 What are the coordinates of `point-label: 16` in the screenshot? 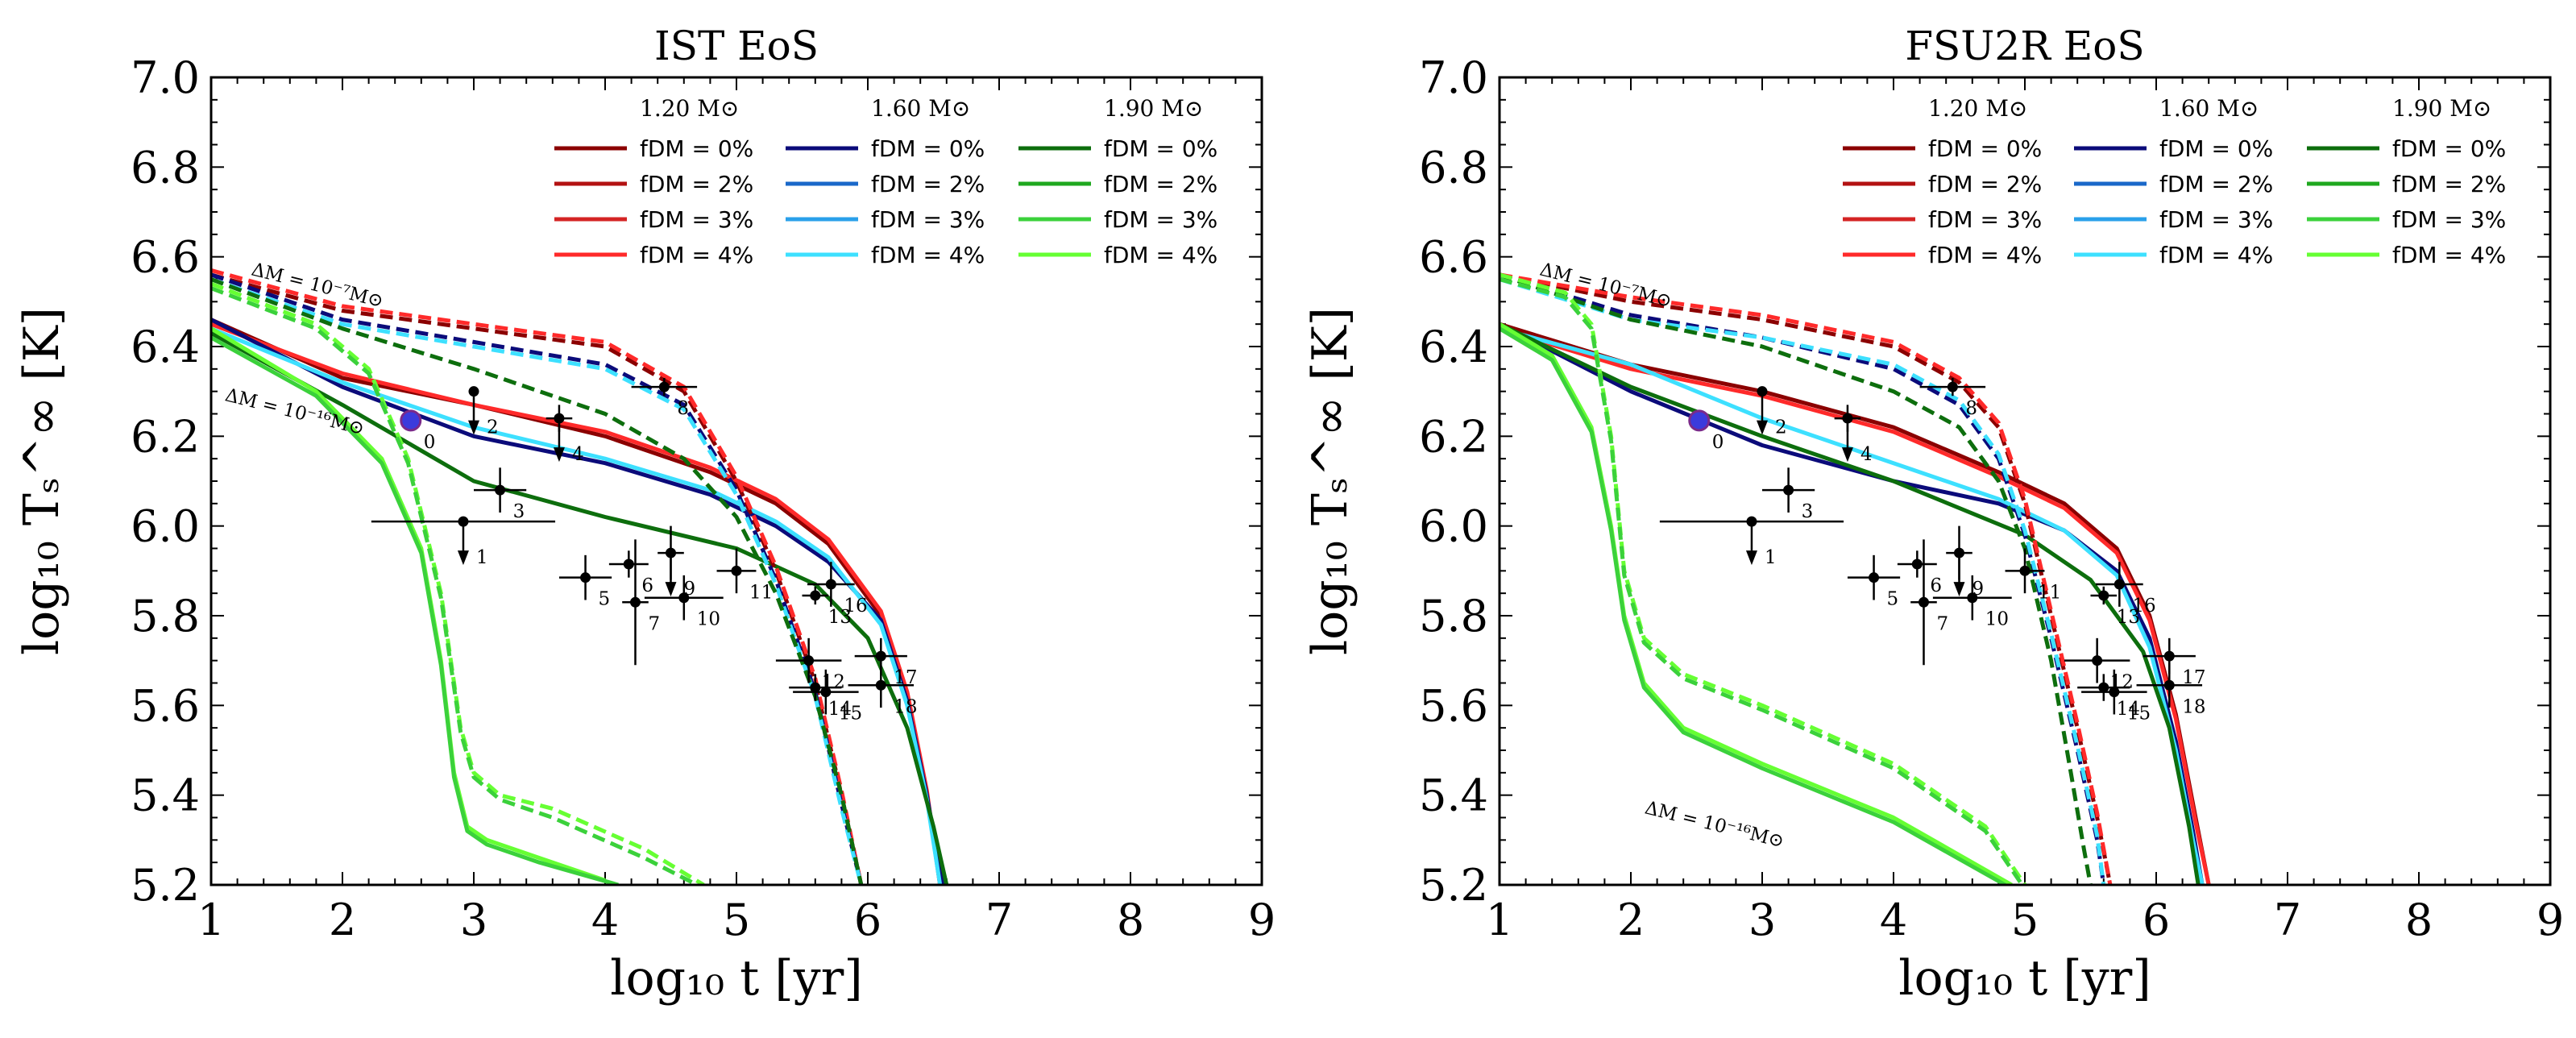 It's located at (2143, 606).